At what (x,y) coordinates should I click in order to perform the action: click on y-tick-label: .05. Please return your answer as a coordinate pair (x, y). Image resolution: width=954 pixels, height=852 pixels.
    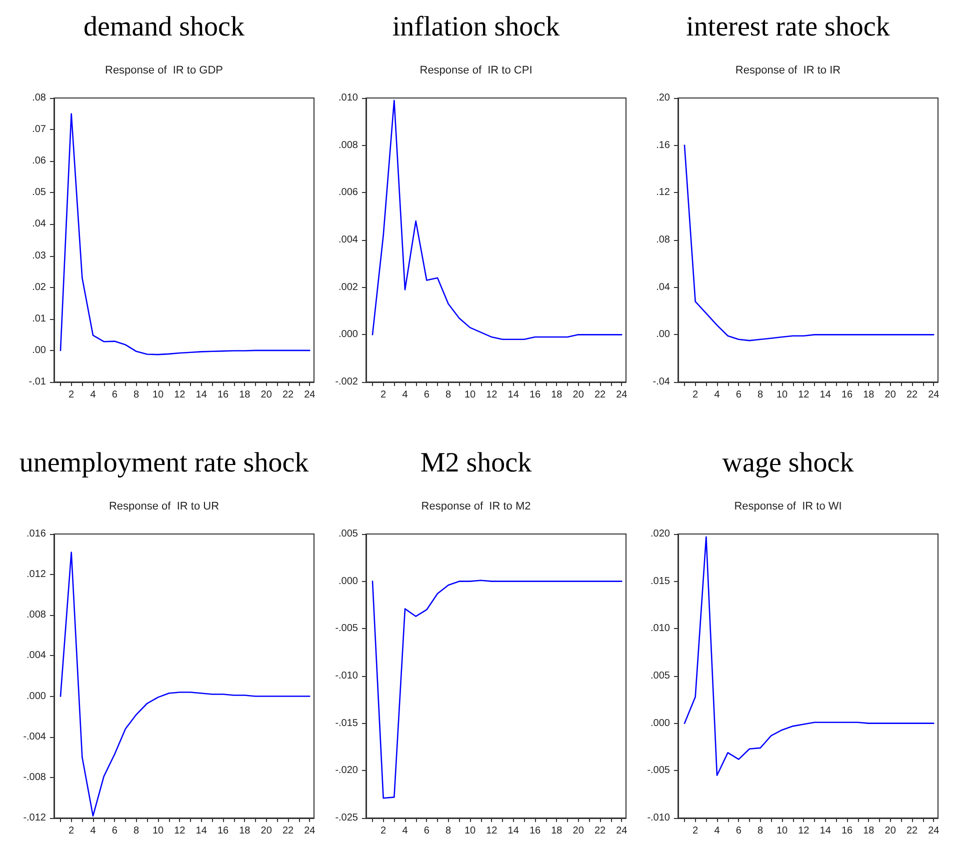
    Looking at the image, I should click on (39, 192).